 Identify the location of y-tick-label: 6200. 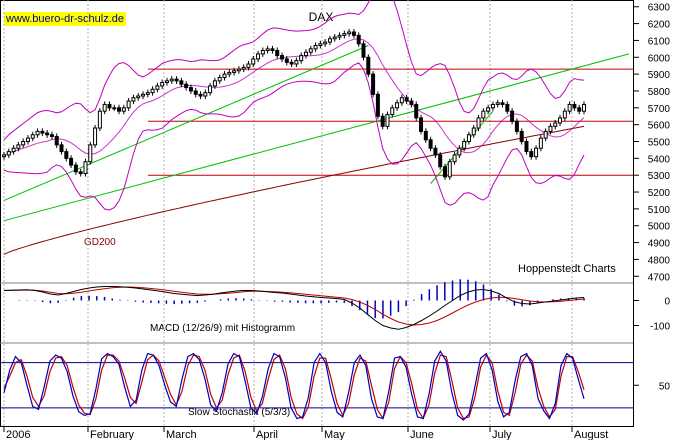
(659, 25).